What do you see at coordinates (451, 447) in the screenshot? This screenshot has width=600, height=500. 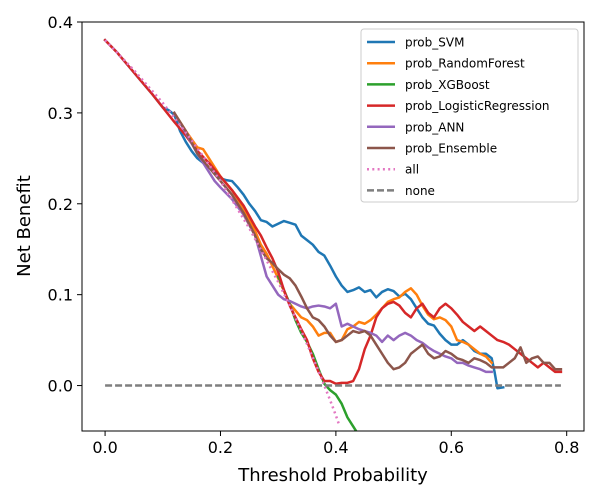 I see `x-tick-label: 0.6` at bounding box center [451, 447].